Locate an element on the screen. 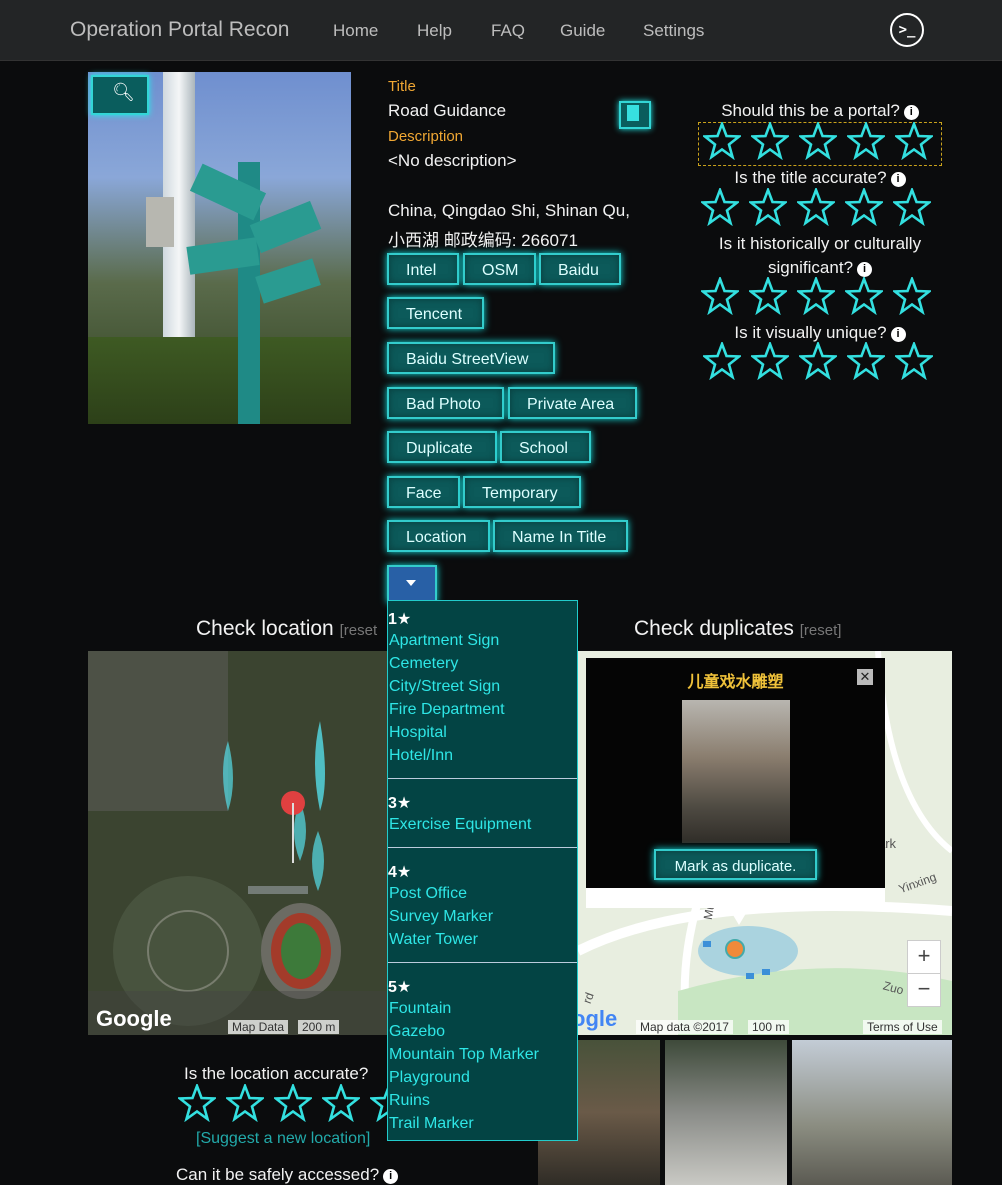 Image resolution: width=1002 pixels, height=1185 pixels. menu-item: Ruins is located at coordinates (409, 1100).